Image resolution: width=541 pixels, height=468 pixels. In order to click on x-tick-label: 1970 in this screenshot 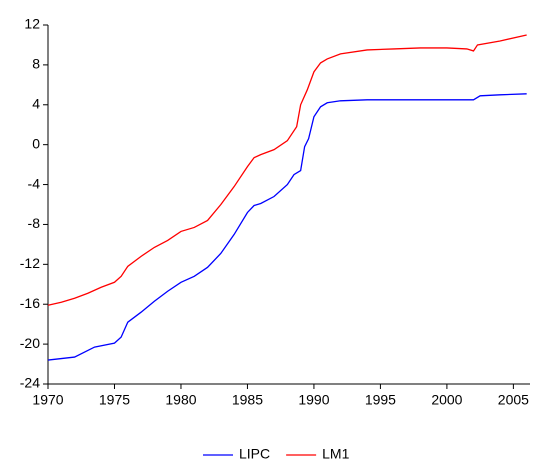, I will do `click(47, 400)`.